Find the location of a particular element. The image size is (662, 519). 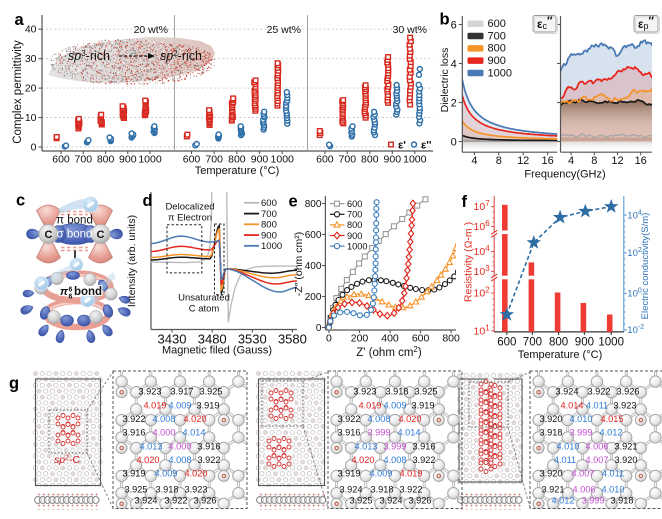

svg-text: 4.008 is located at coordinates (164, 419).